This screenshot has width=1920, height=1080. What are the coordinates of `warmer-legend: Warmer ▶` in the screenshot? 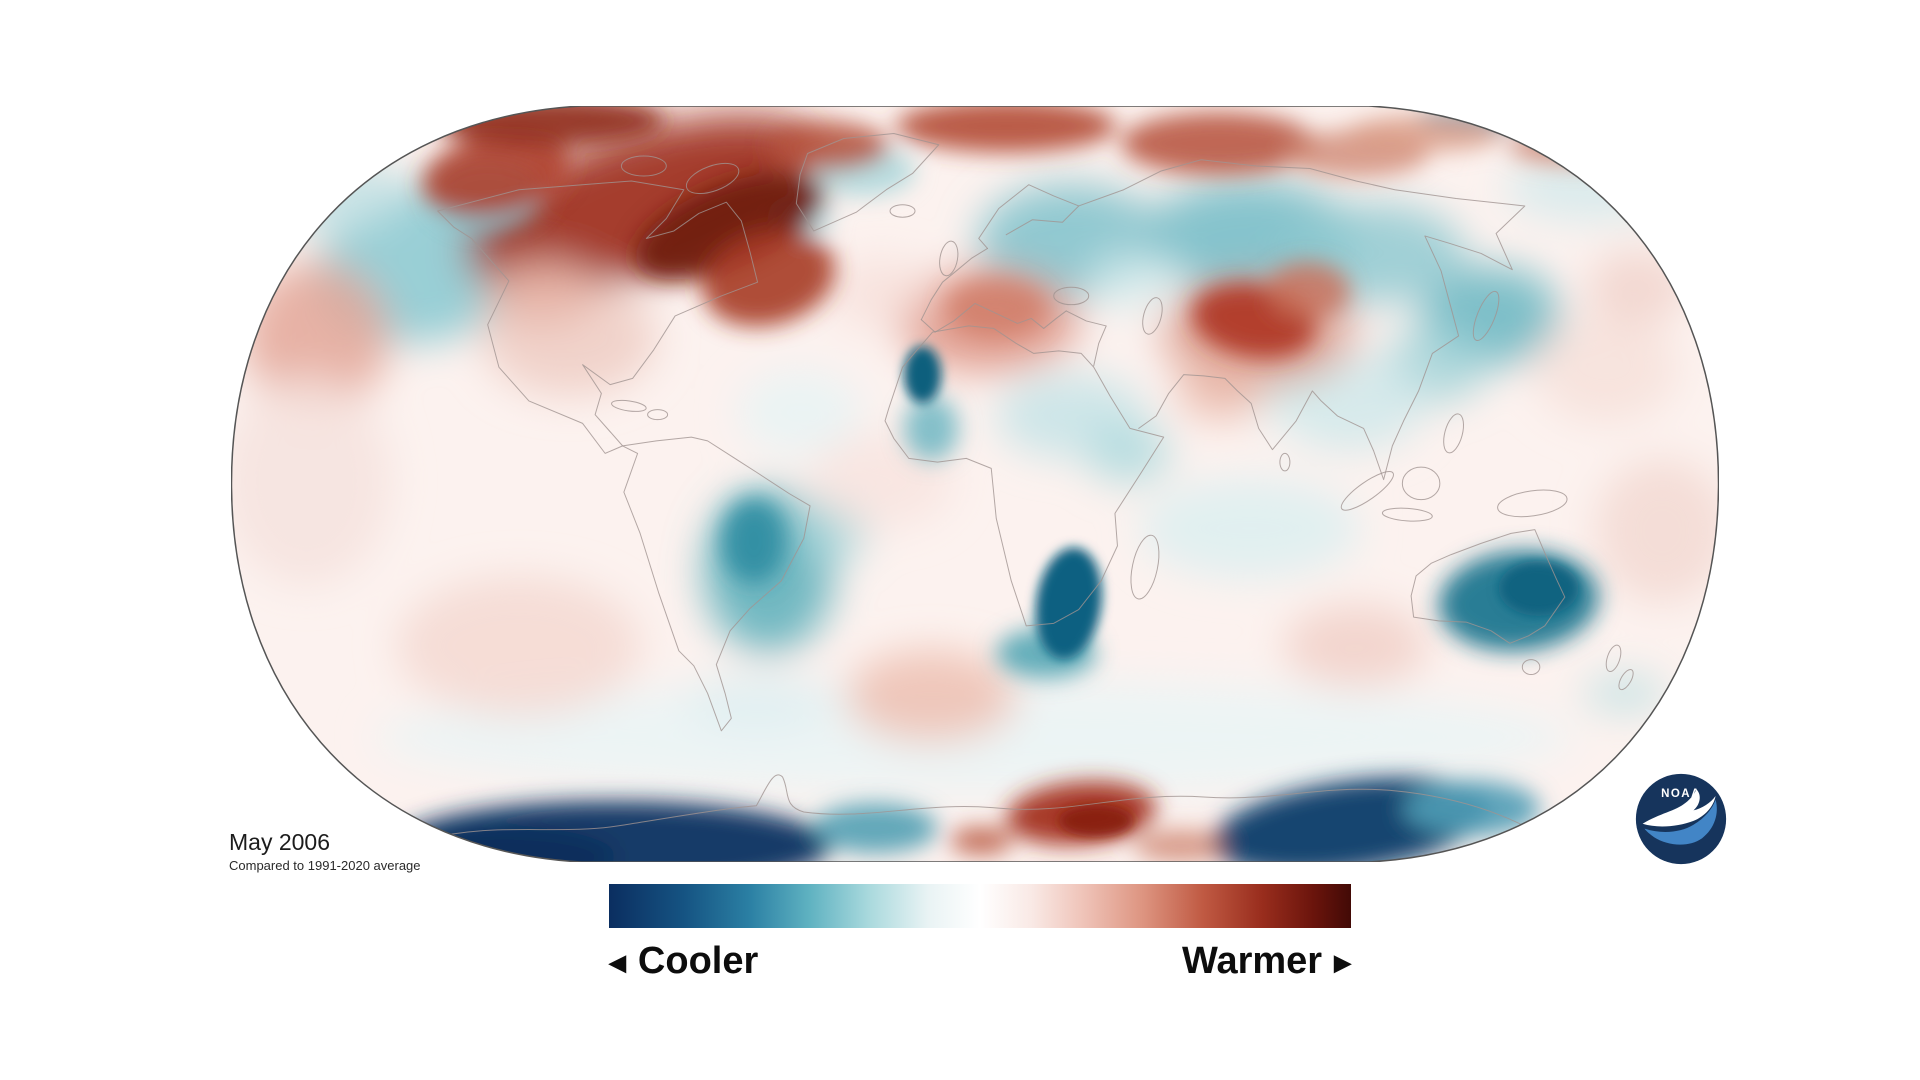 It's located at (1266, 961).